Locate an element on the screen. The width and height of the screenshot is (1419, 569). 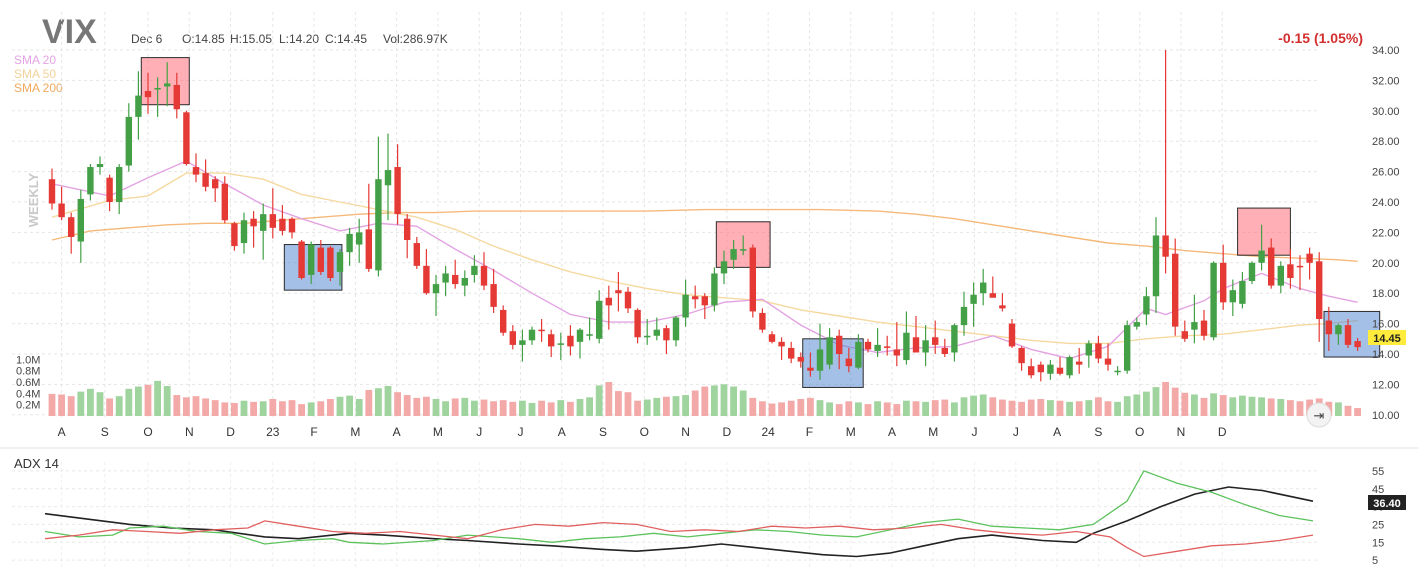
adx-tick-label: 45 is located at coordinates (1378, 490).